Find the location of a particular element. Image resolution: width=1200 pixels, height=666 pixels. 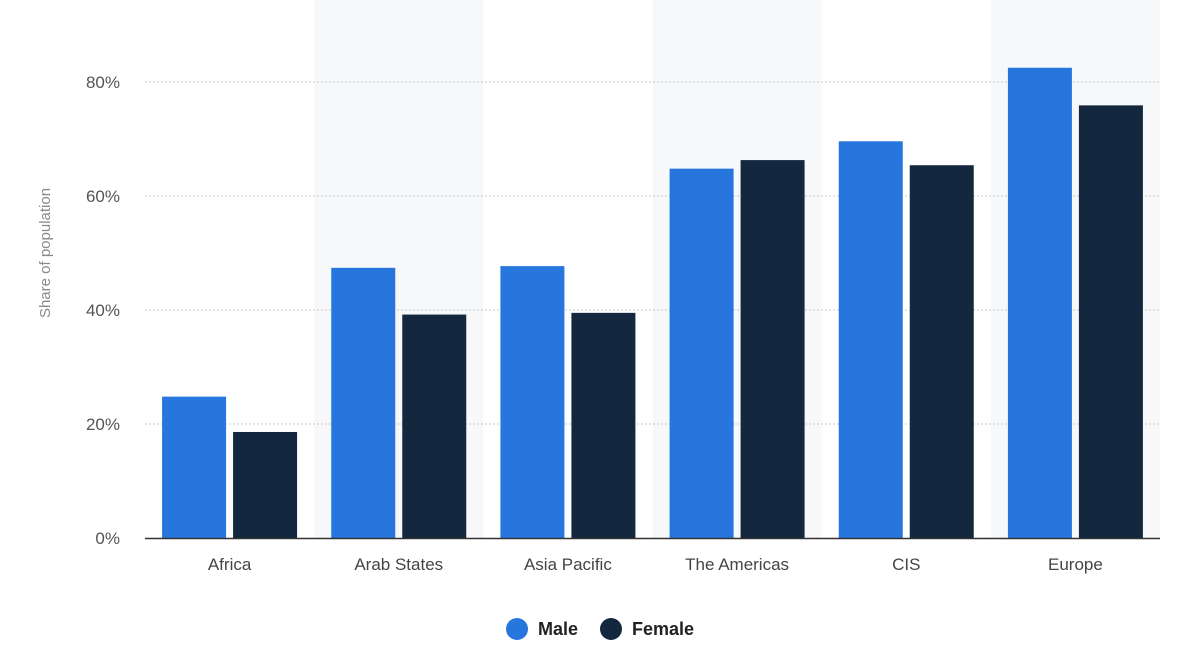

bar-female-europe is located at coordinates (1110, 322).